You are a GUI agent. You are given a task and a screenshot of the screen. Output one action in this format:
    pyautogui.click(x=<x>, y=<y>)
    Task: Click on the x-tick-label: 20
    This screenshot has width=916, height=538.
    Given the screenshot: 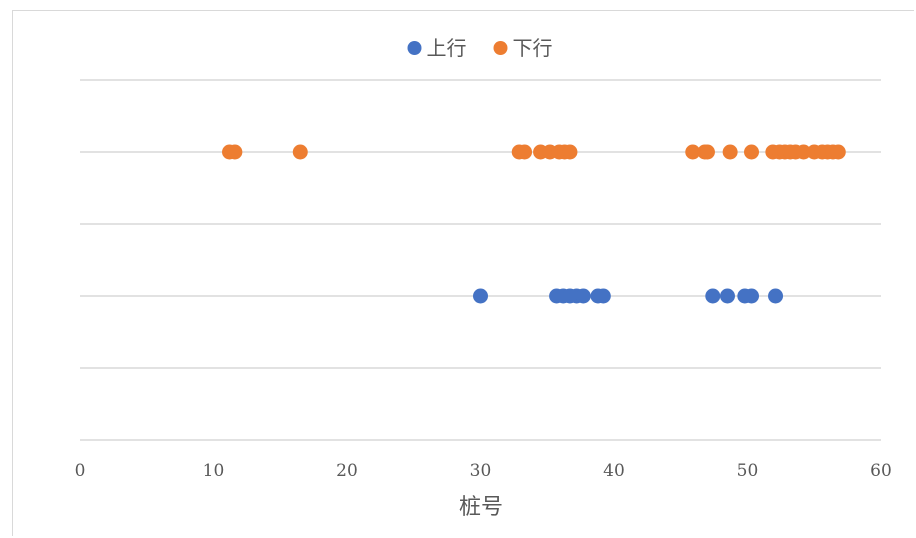 What is the action you would take?
    pyautogui.click(x=347, y=471)
    